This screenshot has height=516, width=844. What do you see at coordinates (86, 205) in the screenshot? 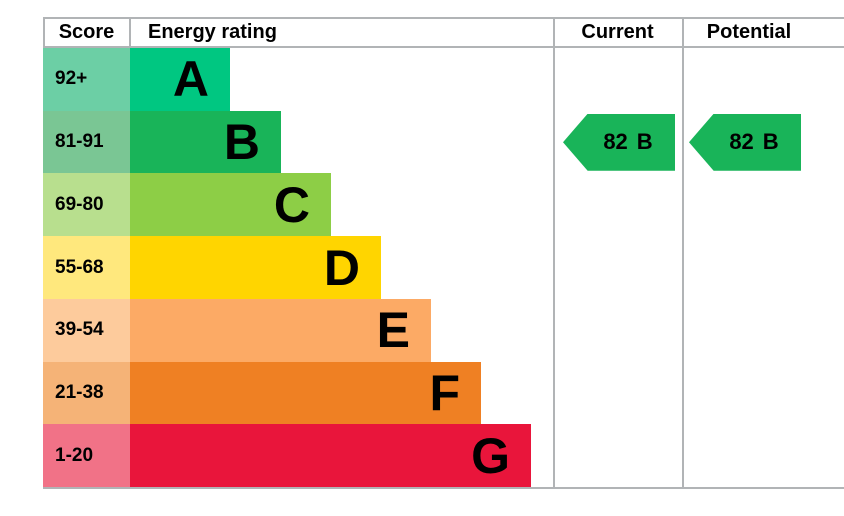
I see `band-score-range: 69-80` at bounding box center [86, 205].